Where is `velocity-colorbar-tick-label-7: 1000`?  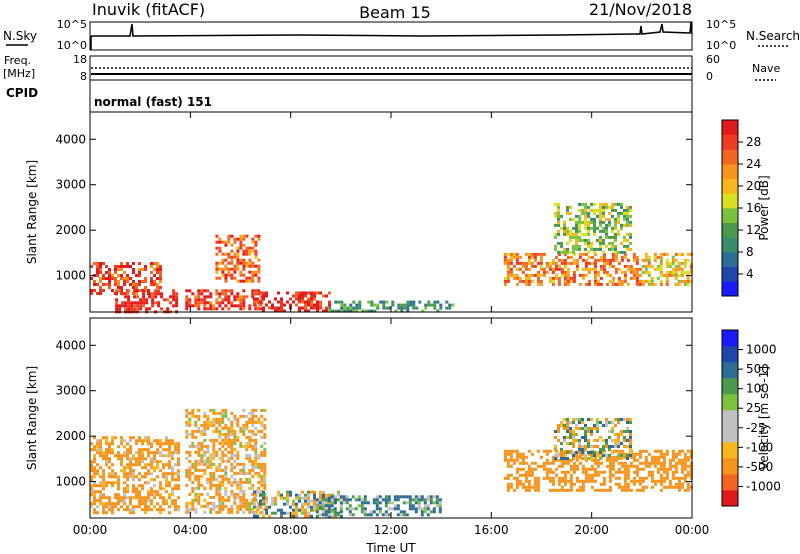 velocity-colorbar-tick-label-7: 1000 is located at coordinates (761, 350).